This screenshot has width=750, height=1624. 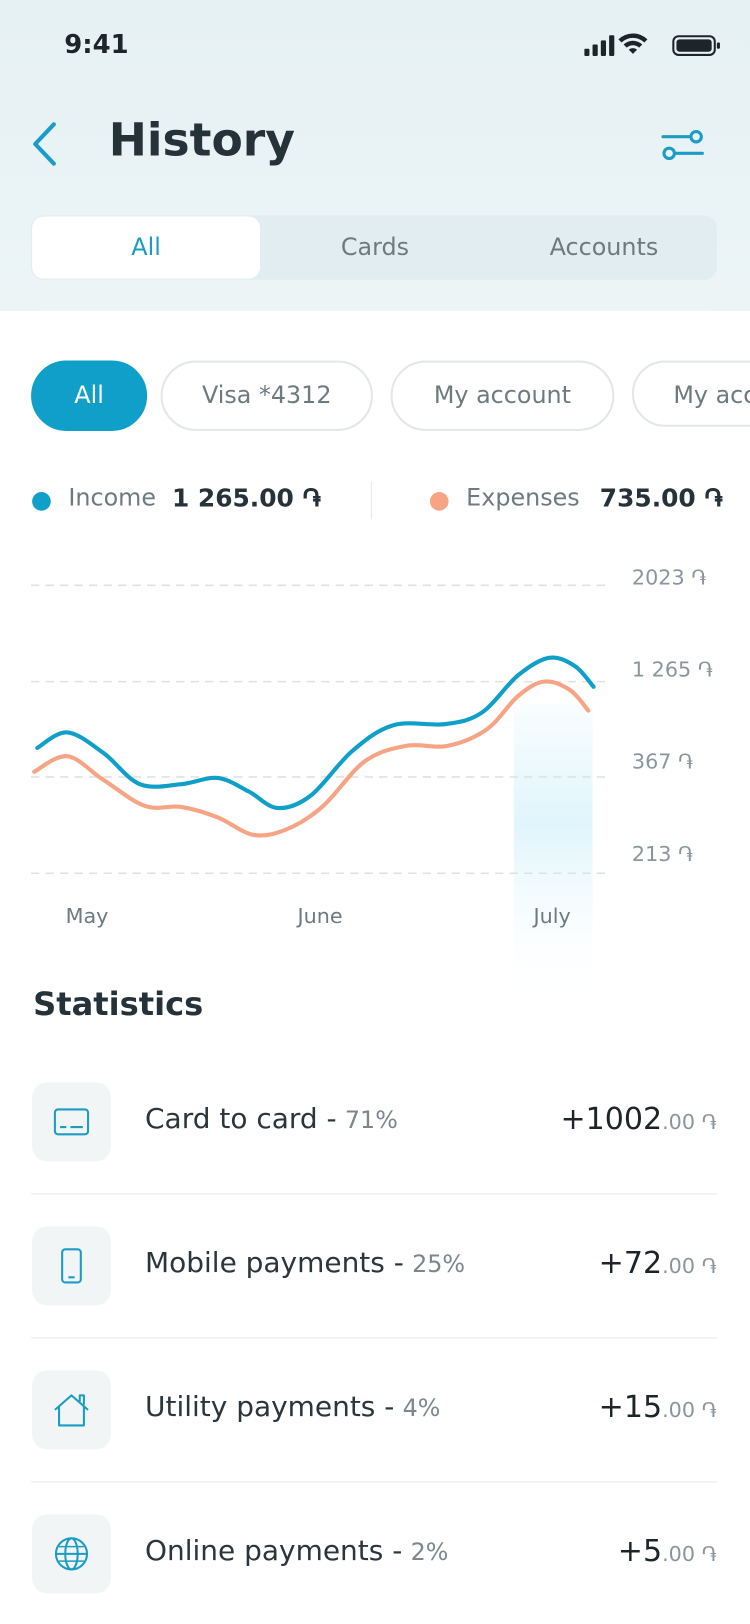 I want to click on tab: All, so click(x=146, y=248).